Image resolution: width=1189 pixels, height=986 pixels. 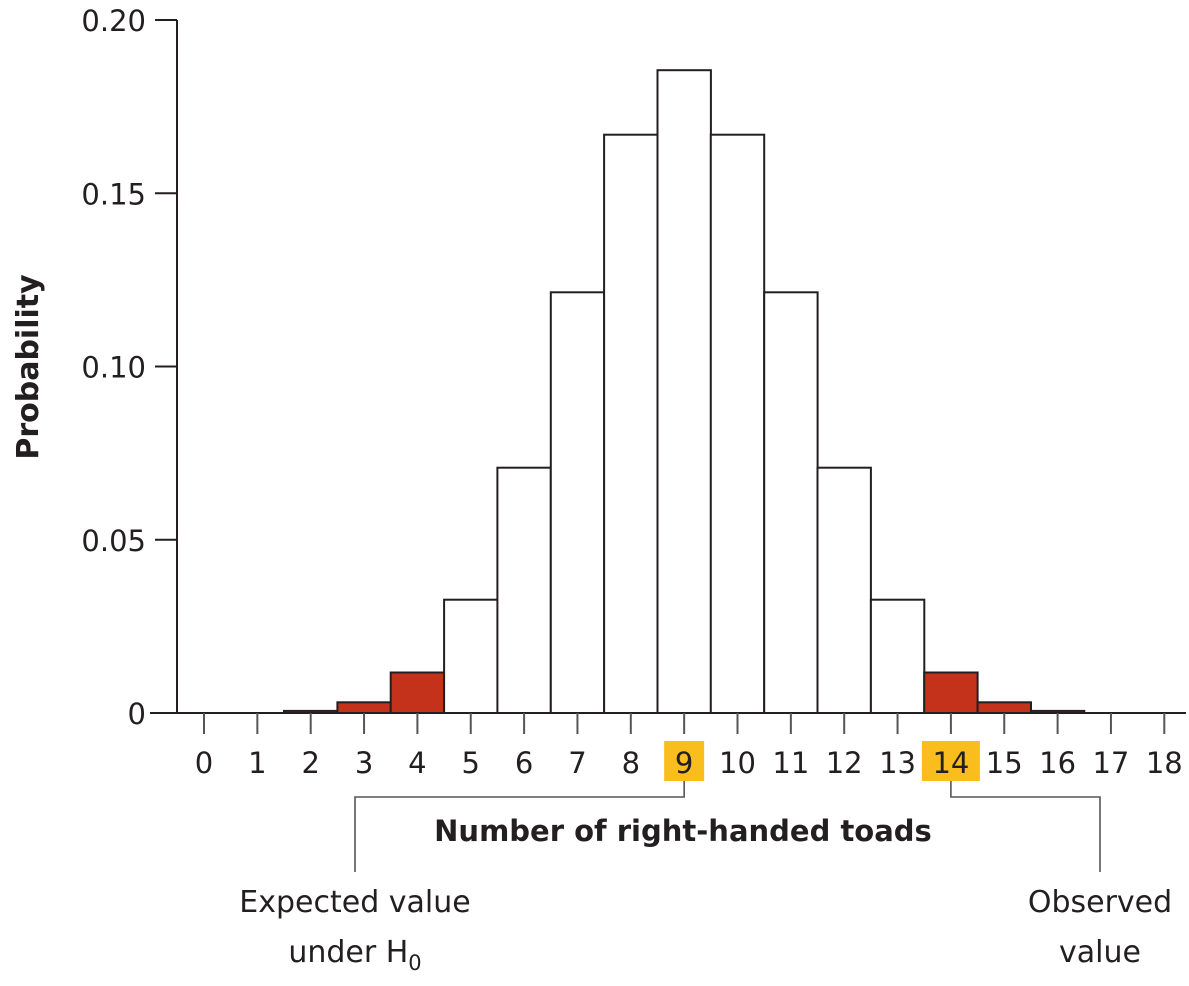 What do you see at coordinates (471, 763) in the screenshot?
I see `x-tick-label: 5` at bounding box center [471, 763].